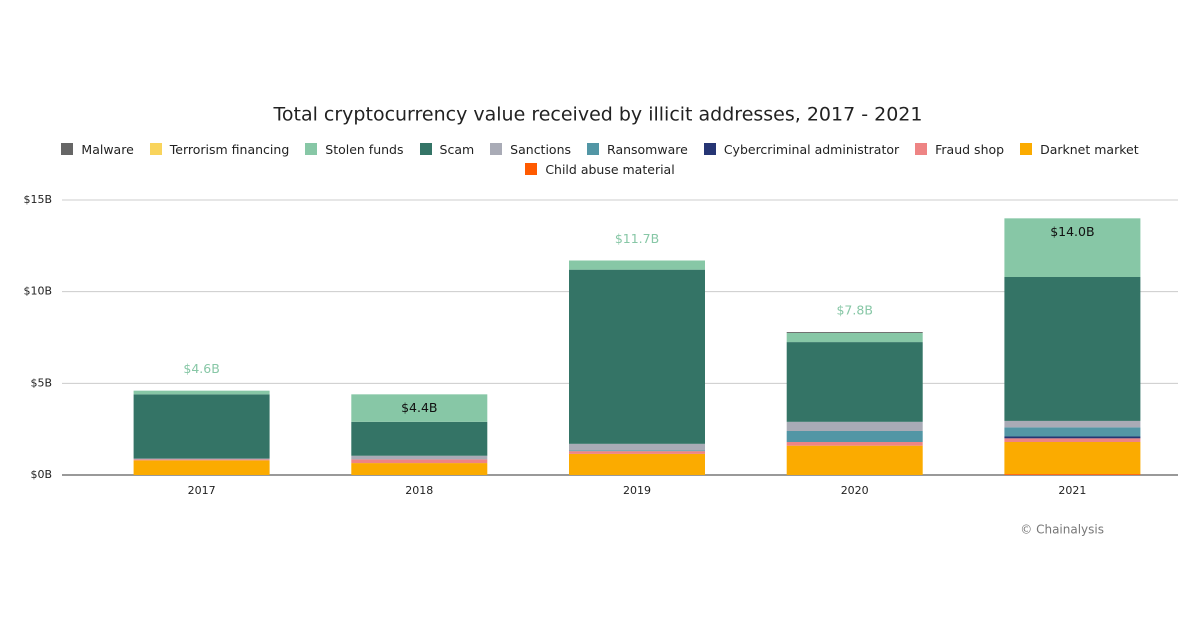 The image size is (1200, 630). Describe the element at coordinates (855, 490) in the screenshot. I see `x-tick-label: 2020` at that location.